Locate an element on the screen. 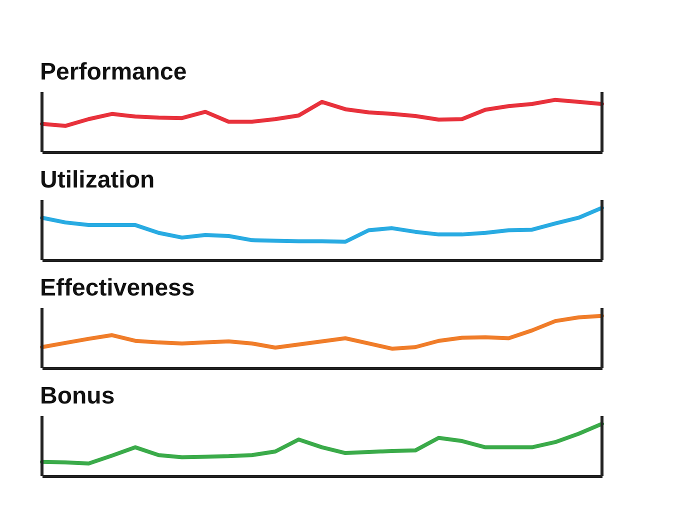 The image size is (683, 521). chart-title: Effectiveness is located at coordinates (117, 288).